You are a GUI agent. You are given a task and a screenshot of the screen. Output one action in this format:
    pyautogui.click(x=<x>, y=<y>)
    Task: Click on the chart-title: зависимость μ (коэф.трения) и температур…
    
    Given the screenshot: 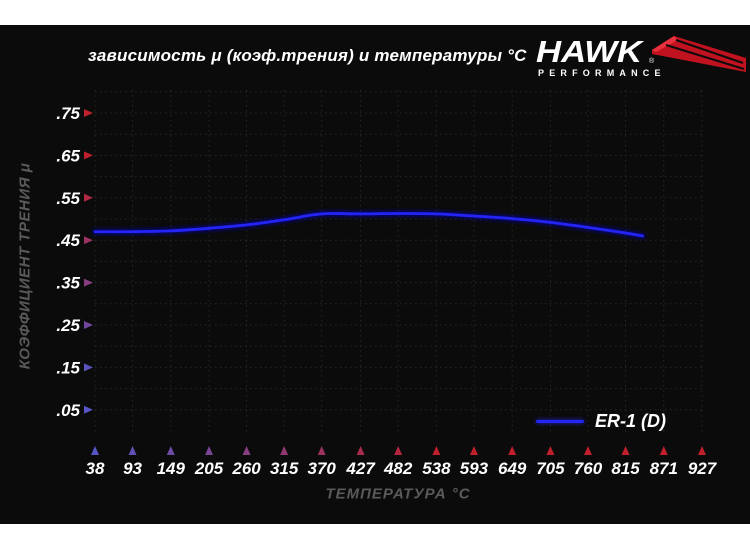 What is the action you would take?
    pyautogui.click(x=307, y=55)
    